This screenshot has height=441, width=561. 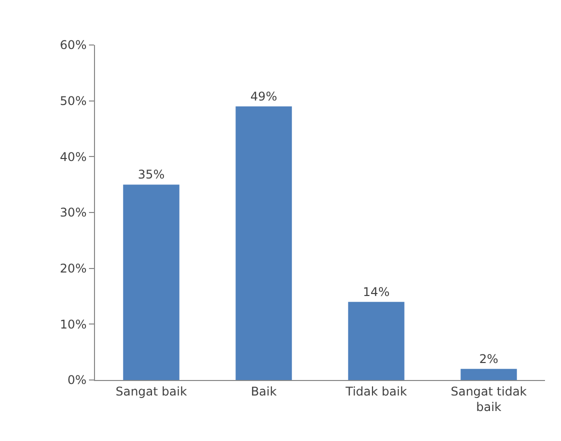 I want to click on x-tick-label: Sangat tidak baik, so click(x=488, y=399).